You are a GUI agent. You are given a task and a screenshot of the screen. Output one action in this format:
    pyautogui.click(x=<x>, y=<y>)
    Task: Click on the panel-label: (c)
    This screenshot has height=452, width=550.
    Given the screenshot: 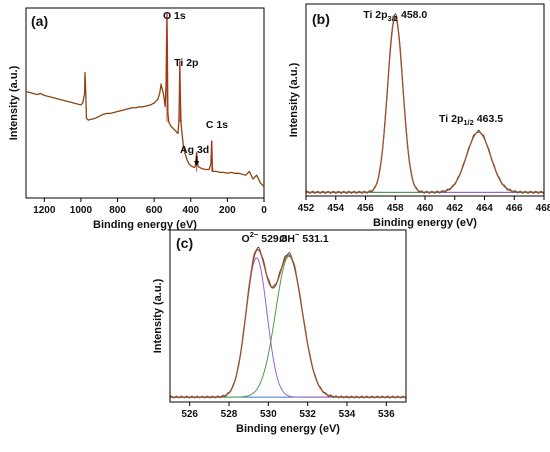 What is the action you would take?
    pyautogui.click(x=184, y=243)
    